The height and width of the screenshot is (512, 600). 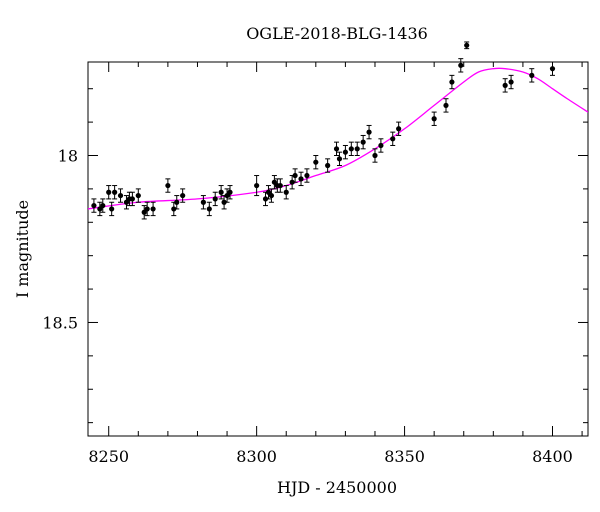 I want to click on x-tick-label: 8250, so click(x=108, y=456).